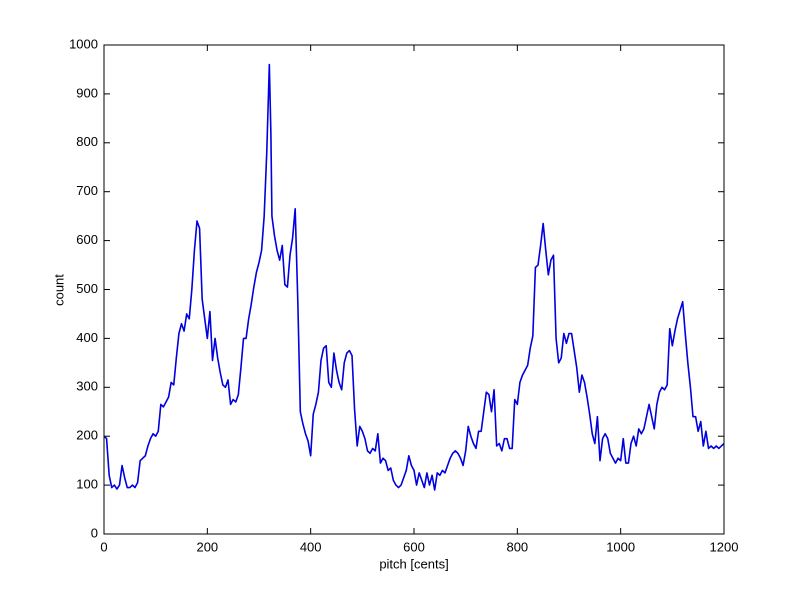  Describe the element at coordinates (207, 546) in the screenshot. I see `x-tick-label: 200` at that location.